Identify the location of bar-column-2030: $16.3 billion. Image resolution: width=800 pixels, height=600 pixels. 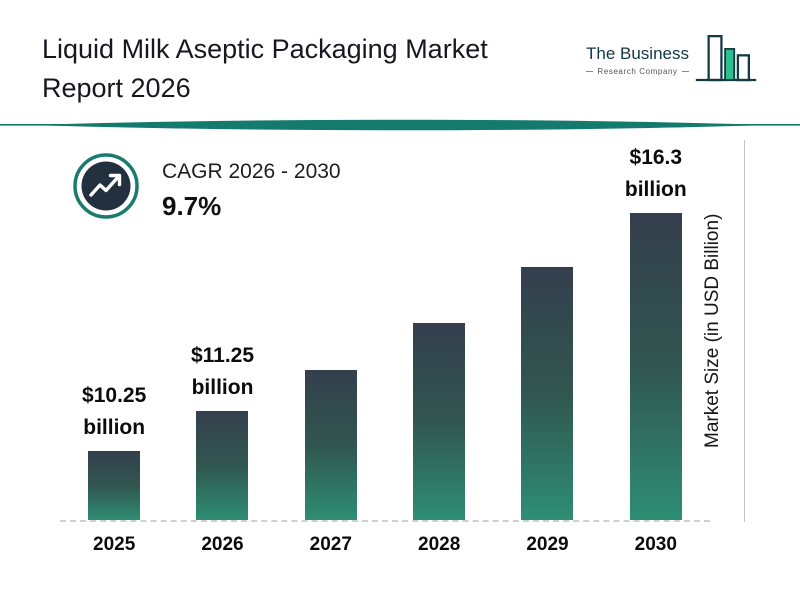
(656, 331).